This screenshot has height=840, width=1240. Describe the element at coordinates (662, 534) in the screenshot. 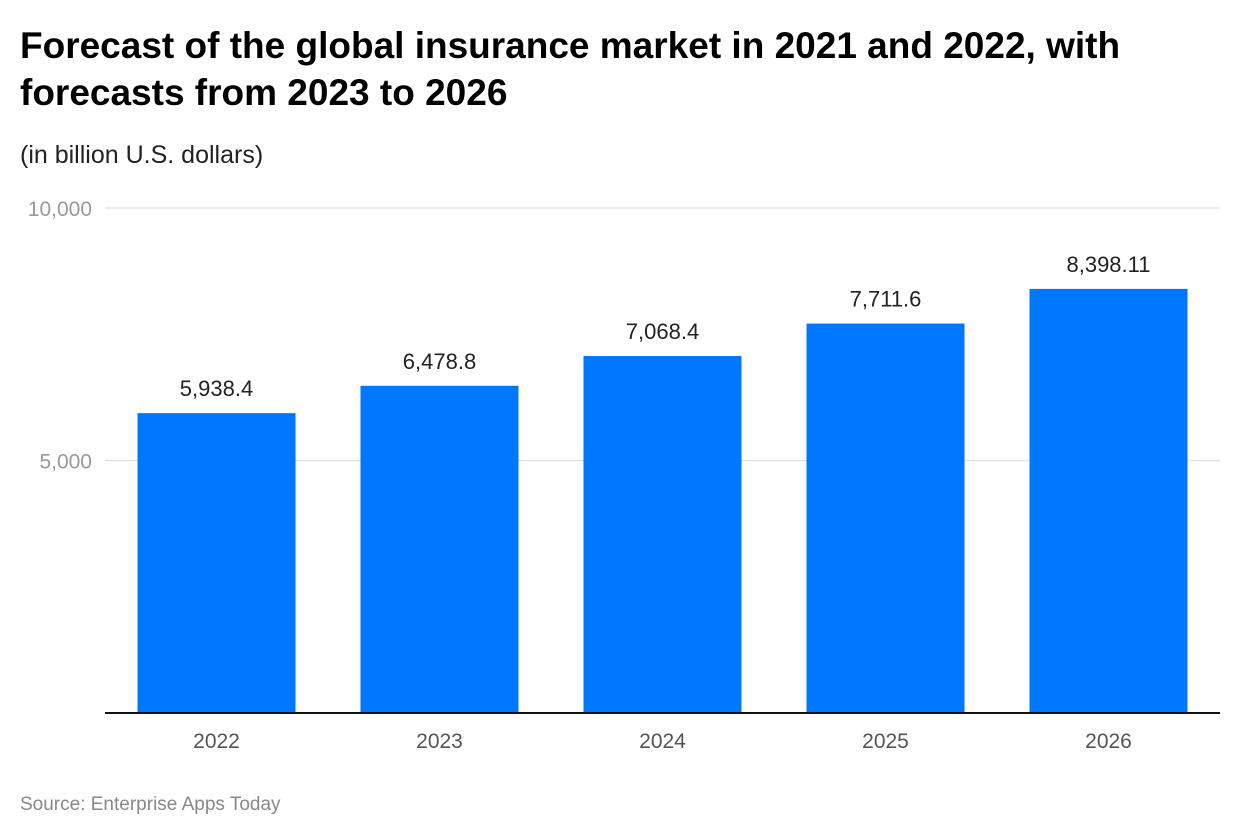

I see `bar-2024` at that location.